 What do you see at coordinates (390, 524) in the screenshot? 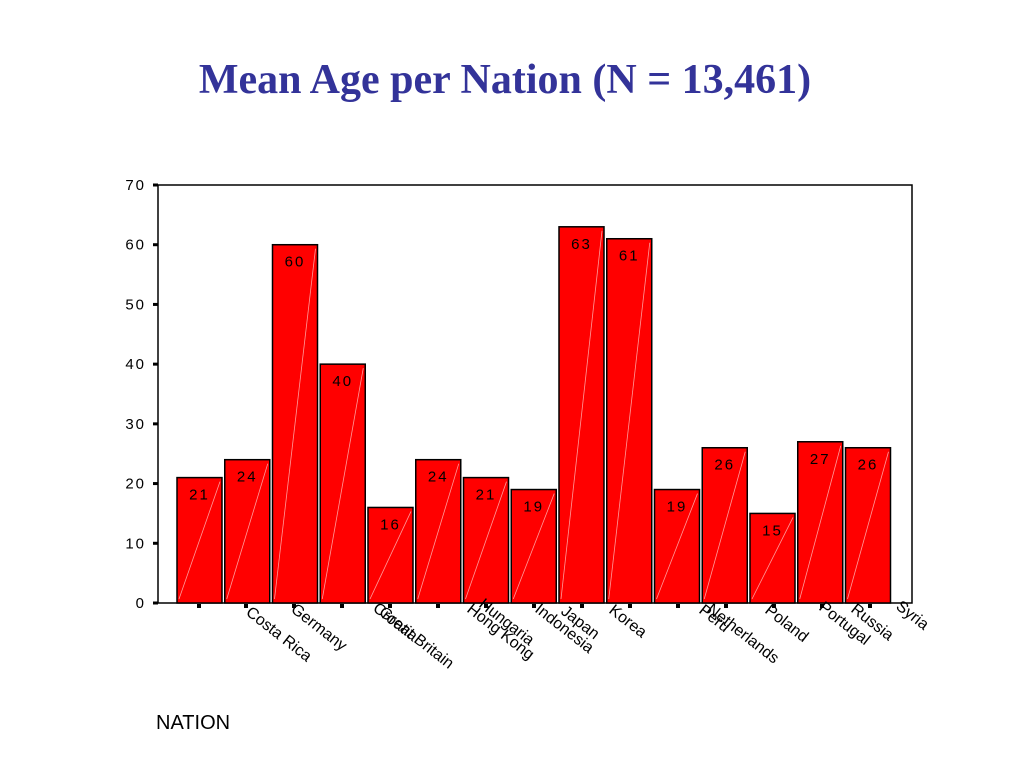
I see `bar-value-label: 16` at bounding box center [390, 524].